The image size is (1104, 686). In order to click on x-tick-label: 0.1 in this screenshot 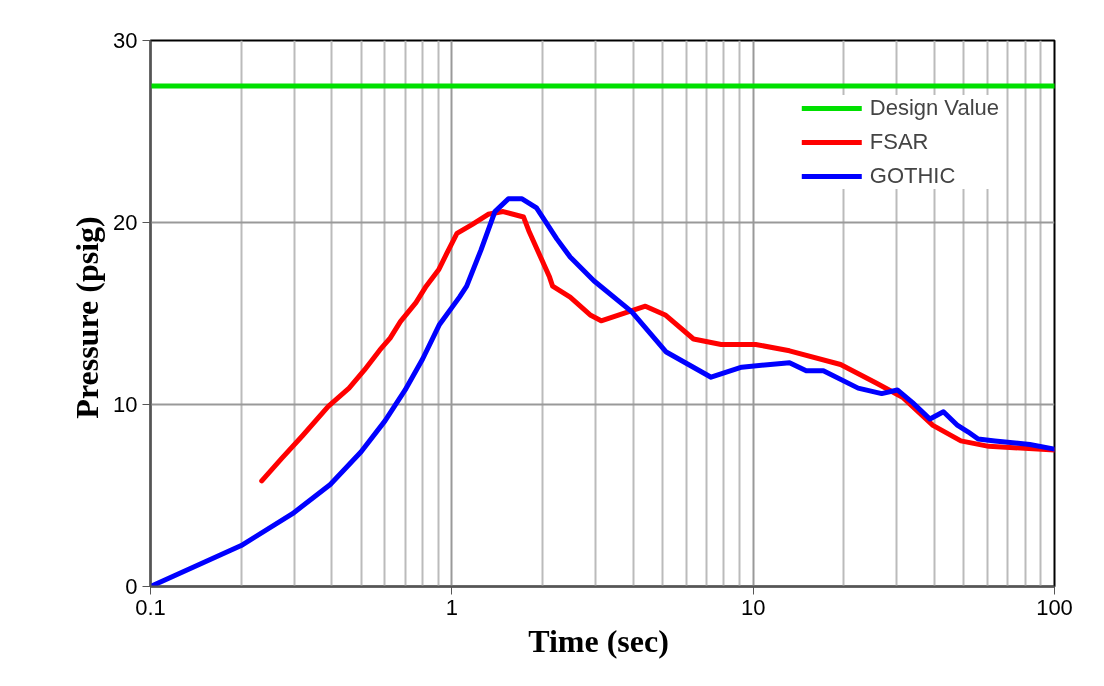, I will do `click(150, 607)`.